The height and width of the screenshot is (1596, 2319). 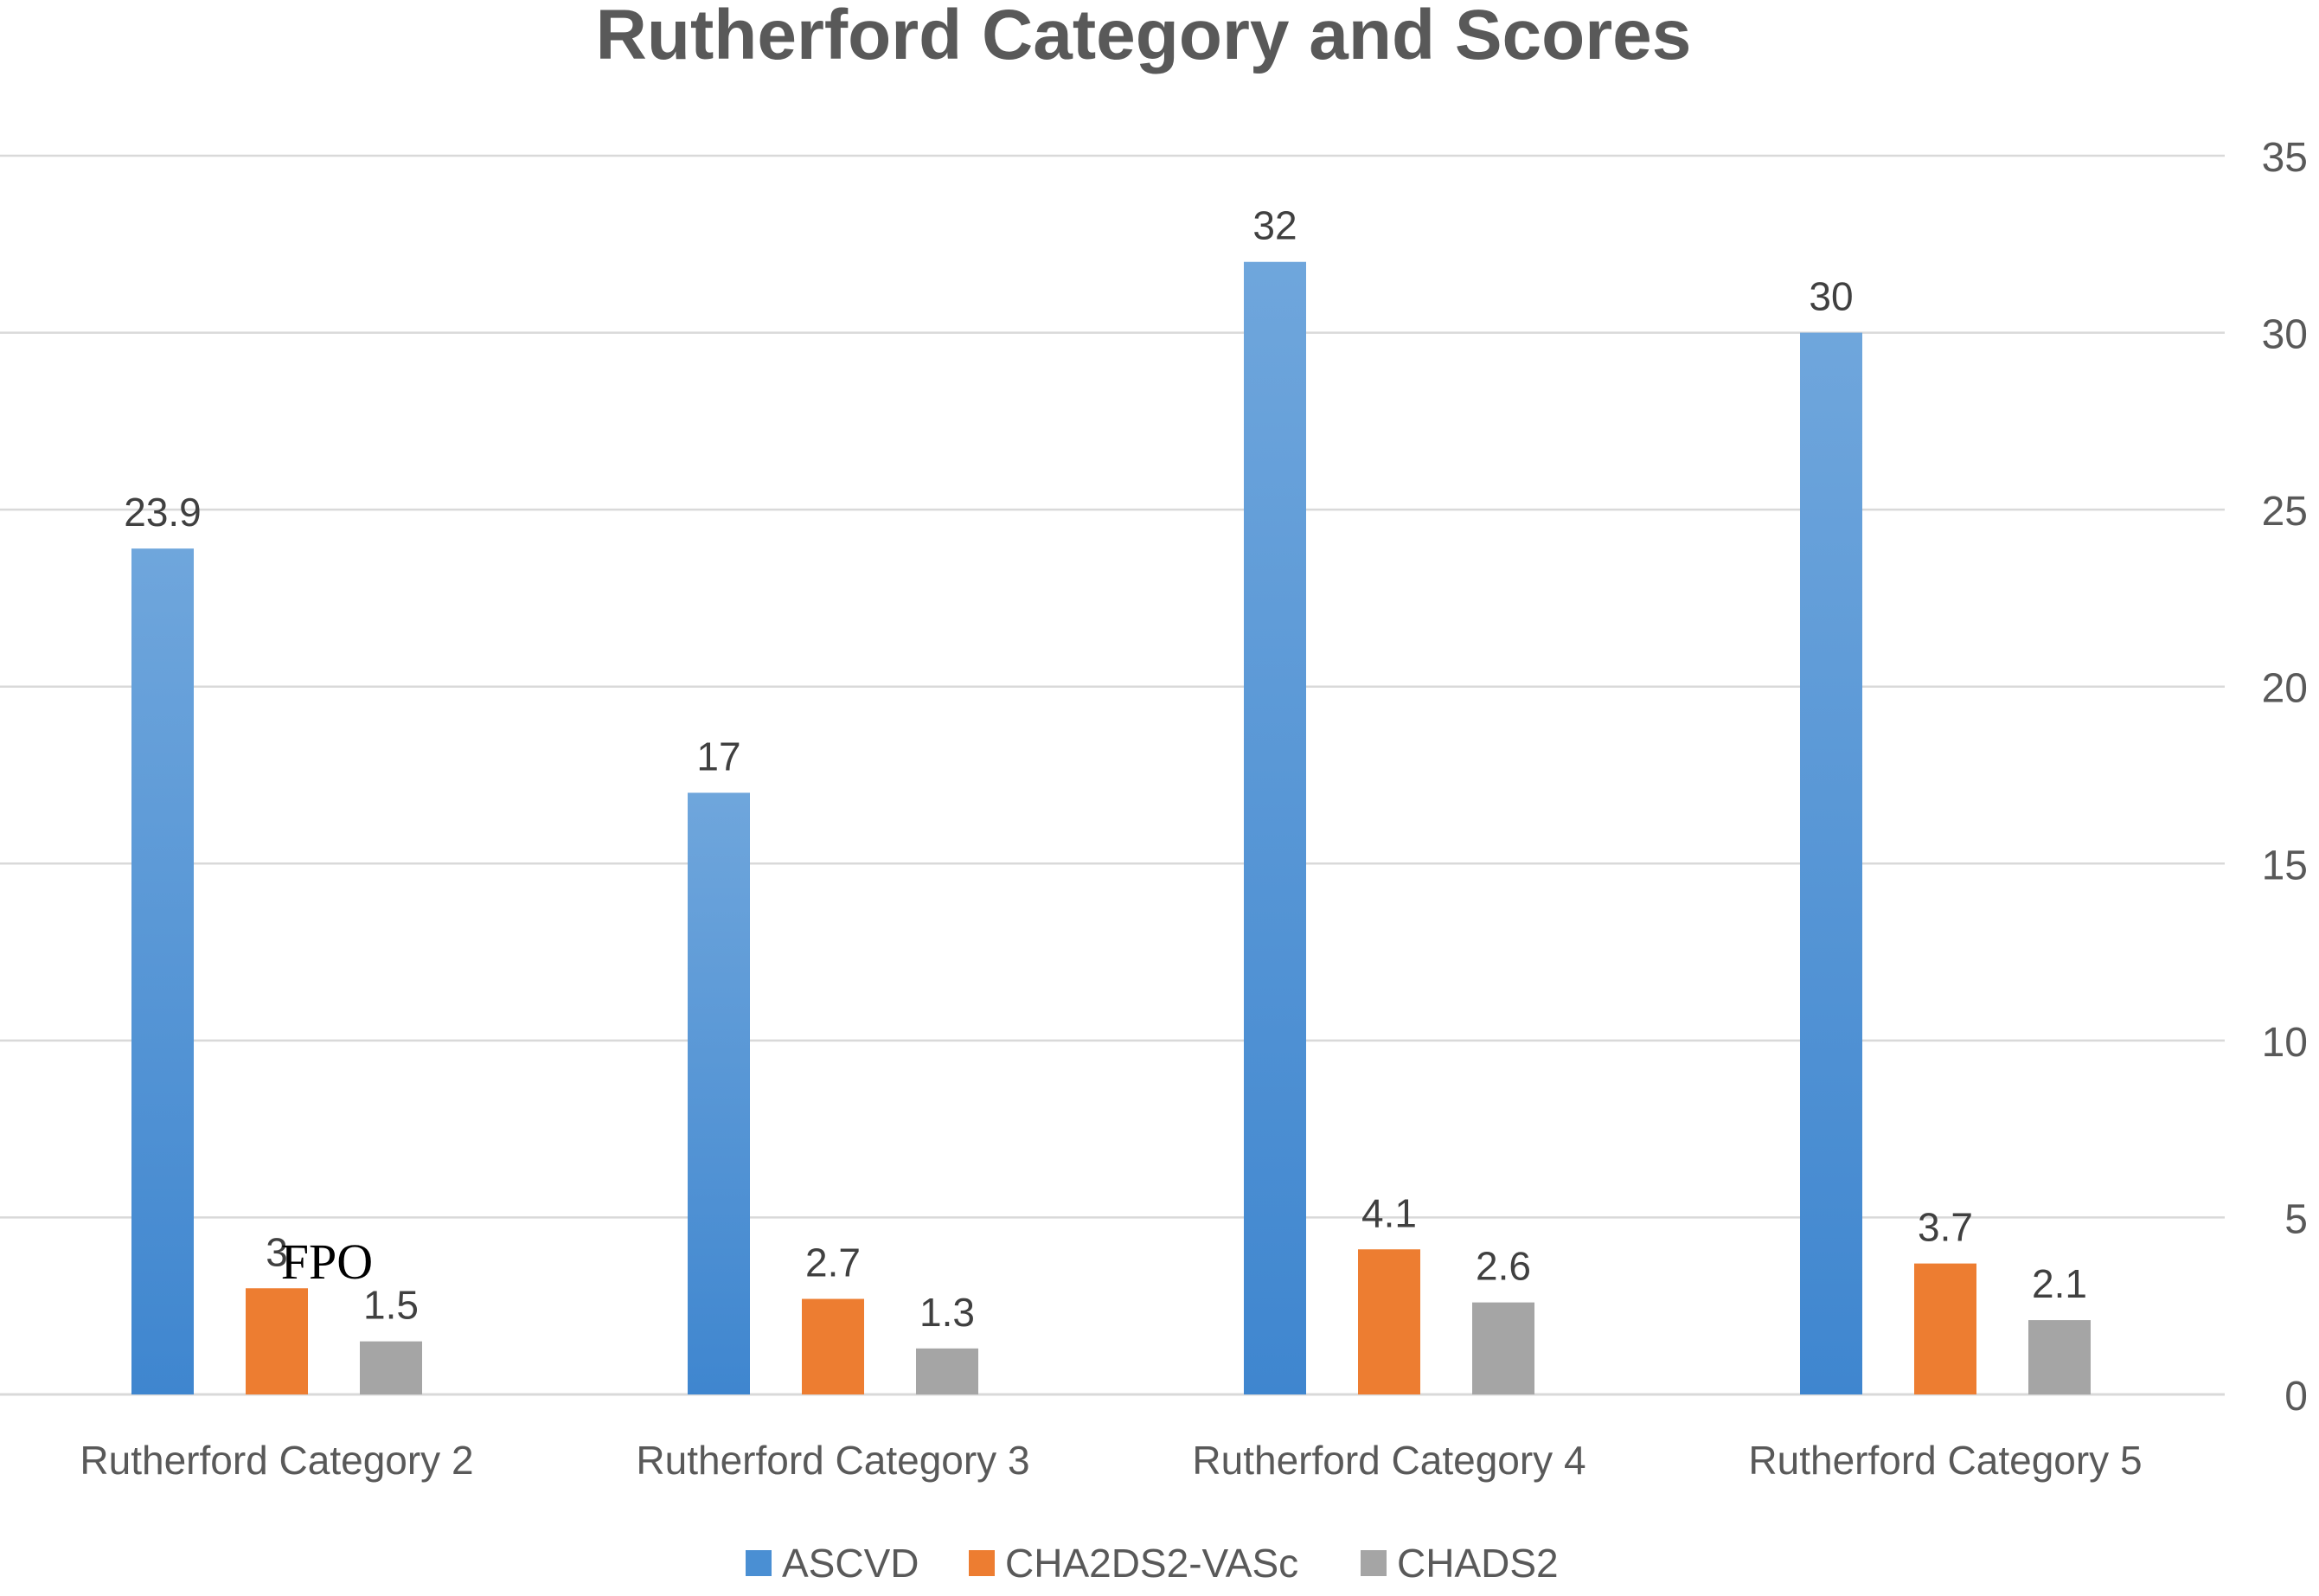 I want to click on y-tick-label: 5, so click(x=2296, y=1219).